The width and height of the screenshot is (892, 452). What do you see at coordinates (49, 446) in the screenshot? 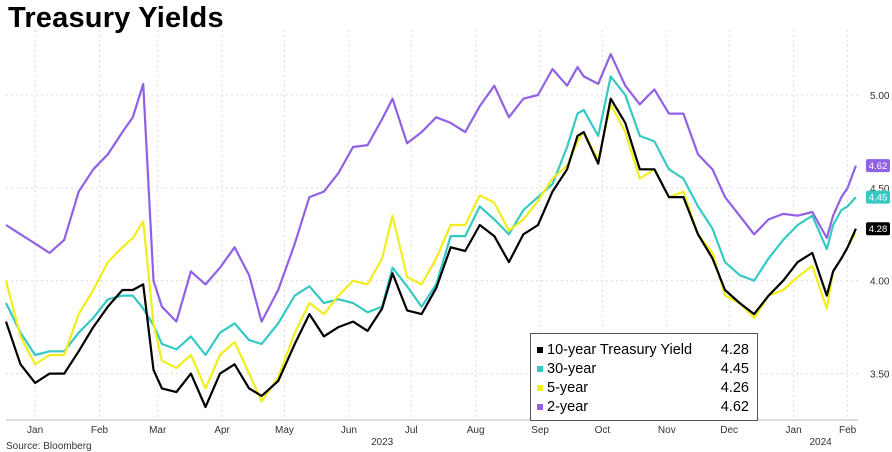
I see `source-note: Source: Bloomberg` at bounding box center [49, 446].